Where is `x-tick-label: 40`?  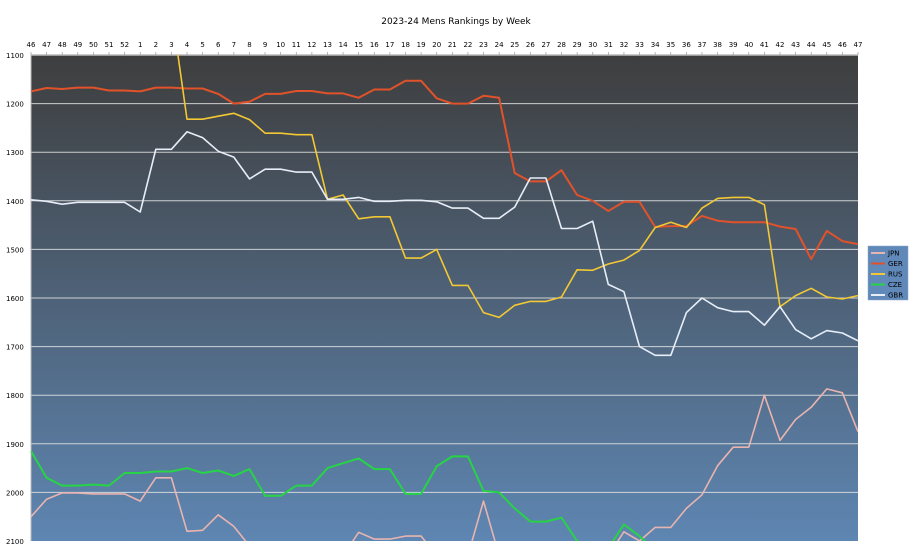
x-tick-label: 40 is located at coordinates (748, 45).